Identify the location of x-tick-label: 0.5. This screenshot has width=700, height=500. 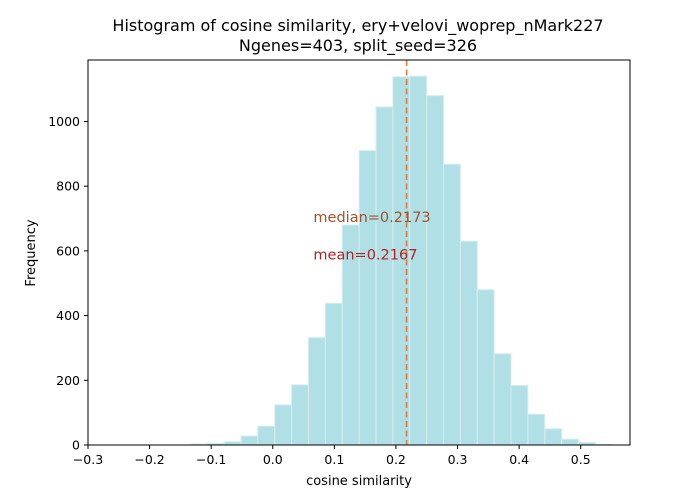
(581, 459).